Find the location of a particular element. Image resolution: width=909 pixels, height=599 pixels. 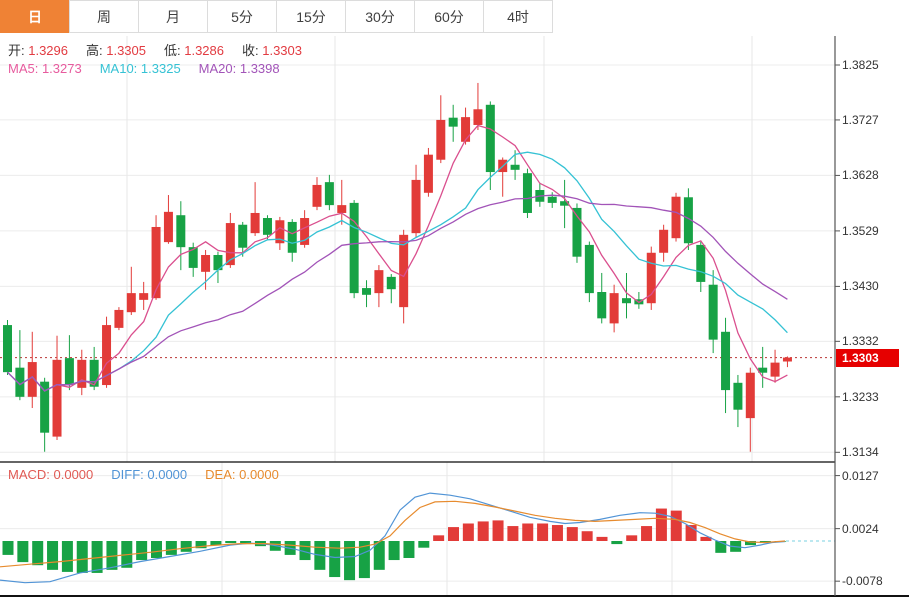

tab-15min: 15分 is located at coordinates (311, 16).